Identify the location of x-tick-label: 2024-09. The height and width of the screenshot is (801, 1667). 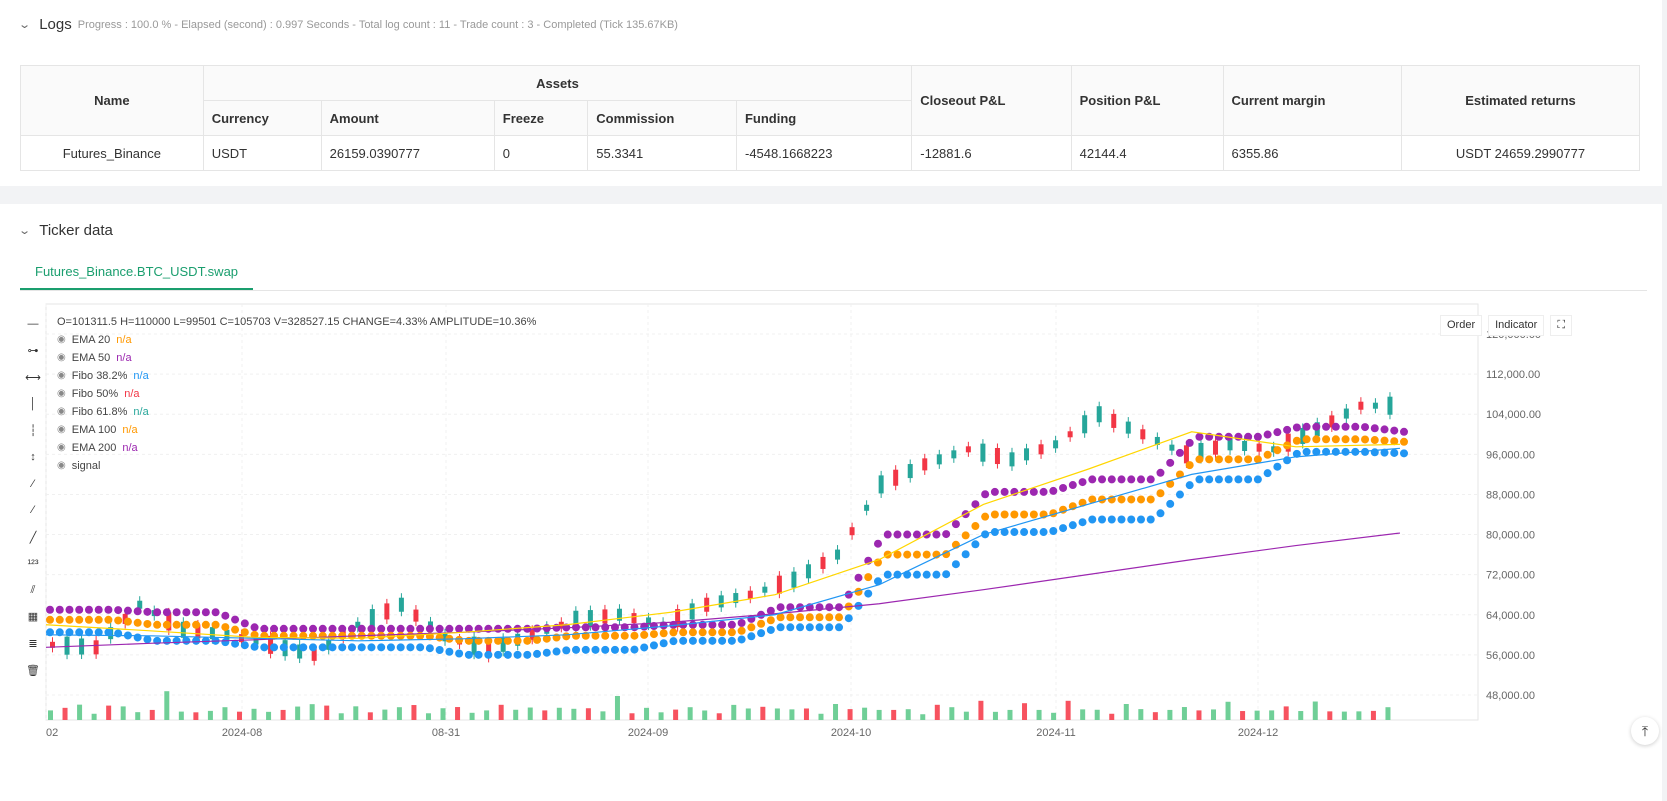
(648, 733).